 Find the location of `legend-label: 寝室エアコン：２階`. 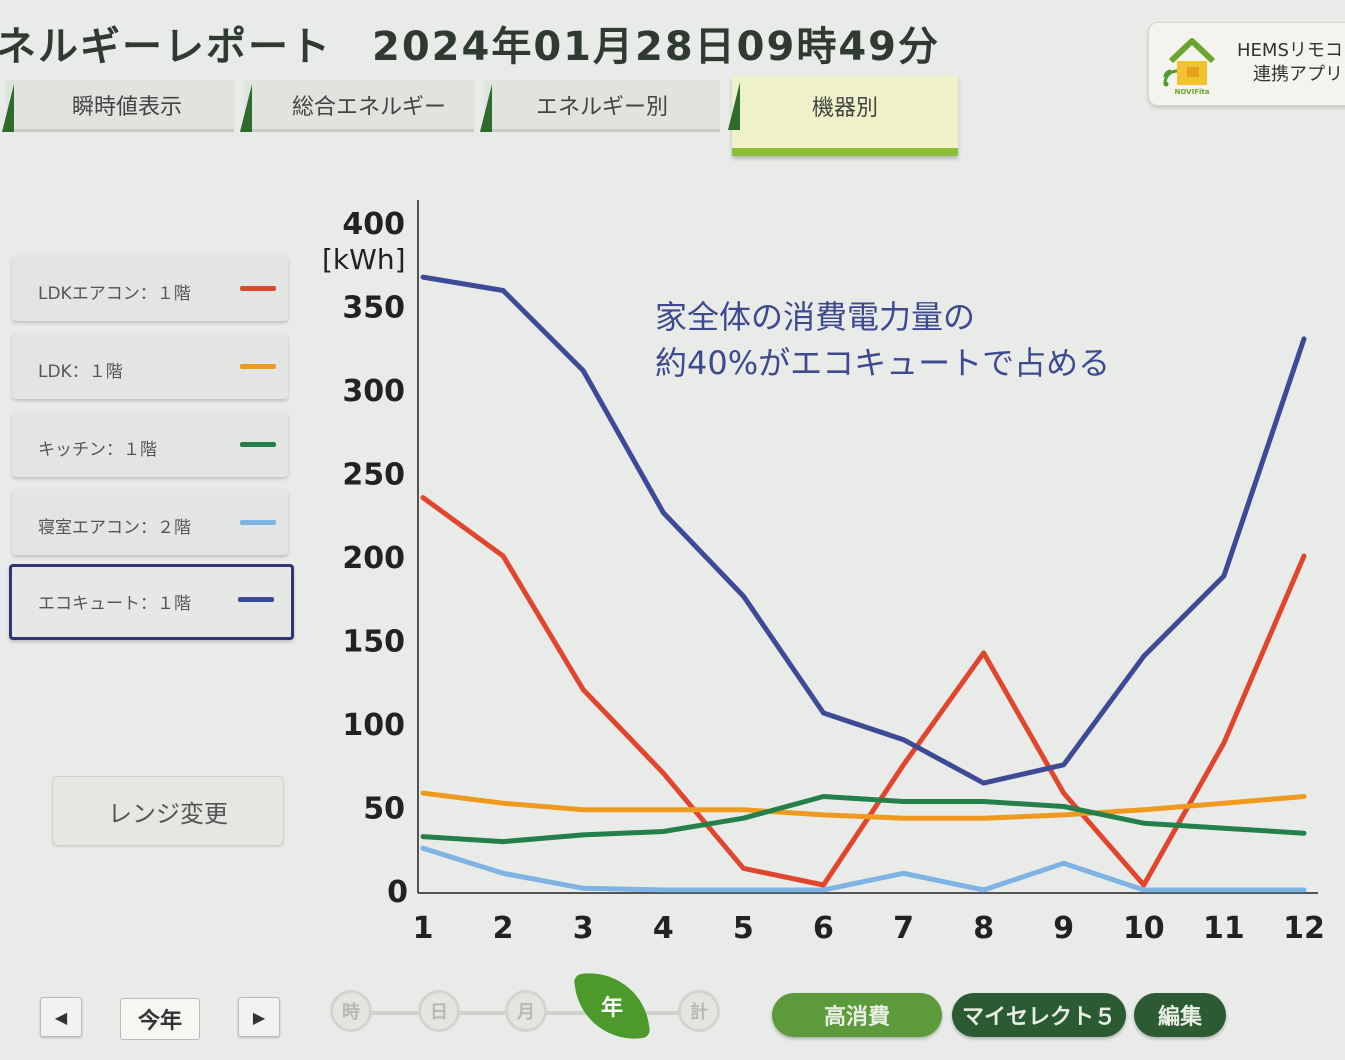

legend-label: 寝室エアコン：２階 is located at coordinates (114, 528).